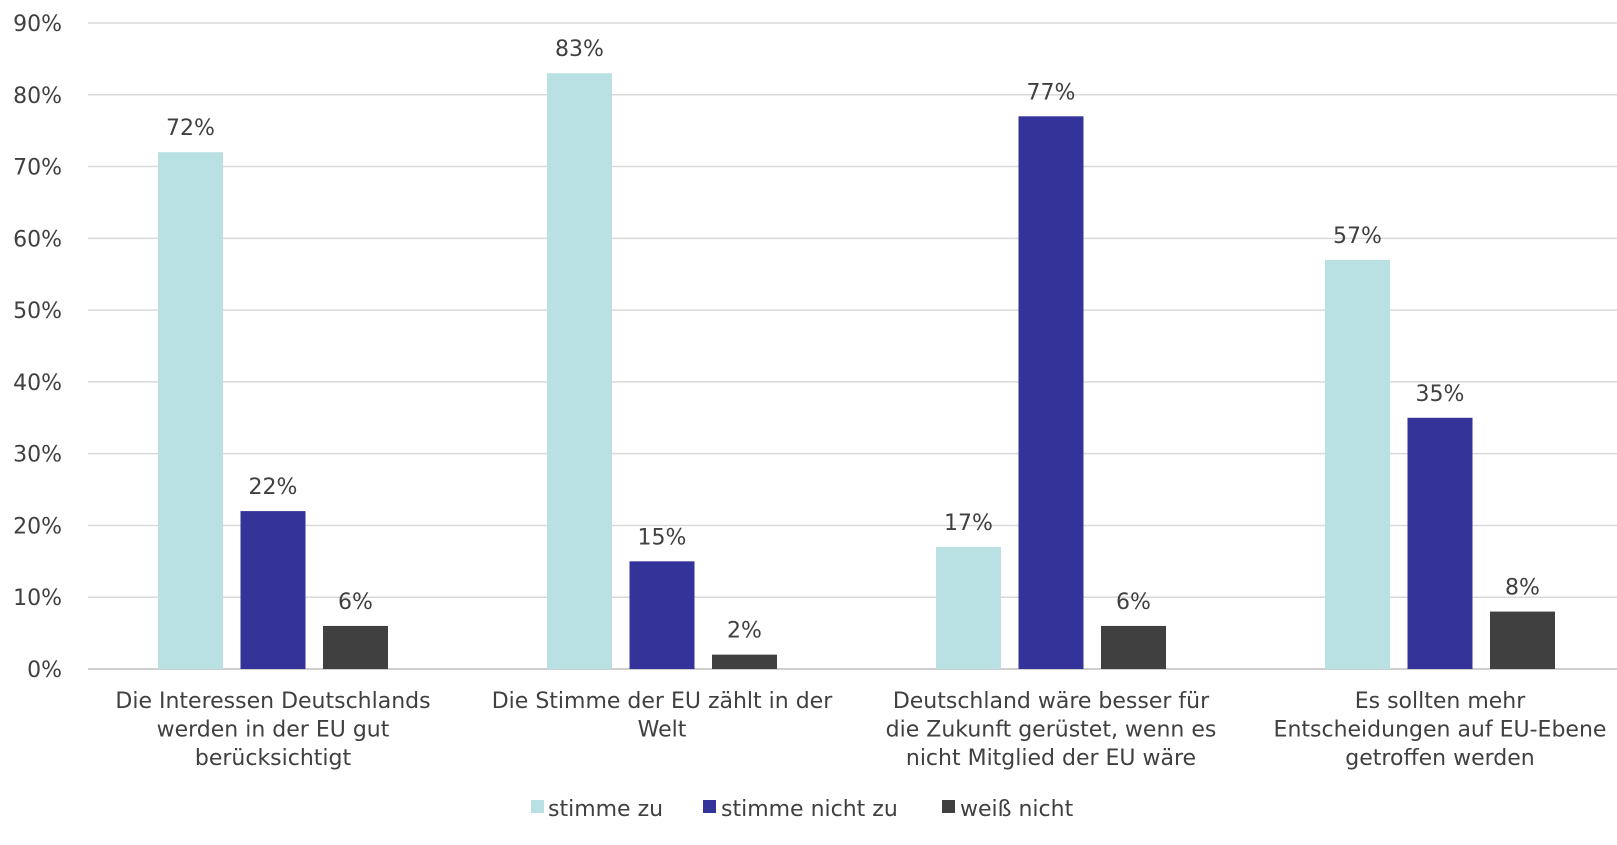 The image size is (1617, 845). Describe the element at coordinates (273, 487) in the screenshot. I see `data-label: 22%` at that location.